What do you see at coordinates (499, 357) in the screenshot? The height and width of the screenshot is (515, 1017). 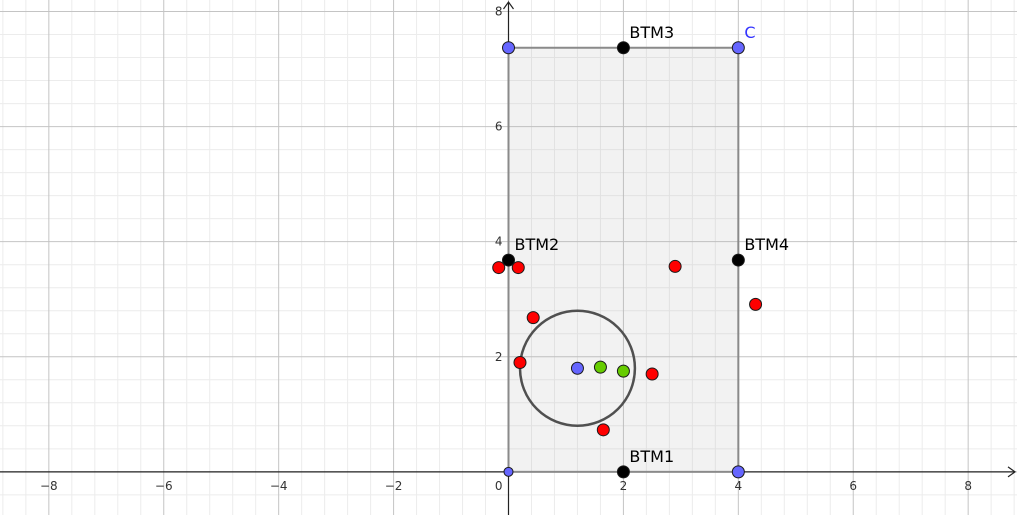 I see `y-tick-label: 2` at bounding box center [499, 357].